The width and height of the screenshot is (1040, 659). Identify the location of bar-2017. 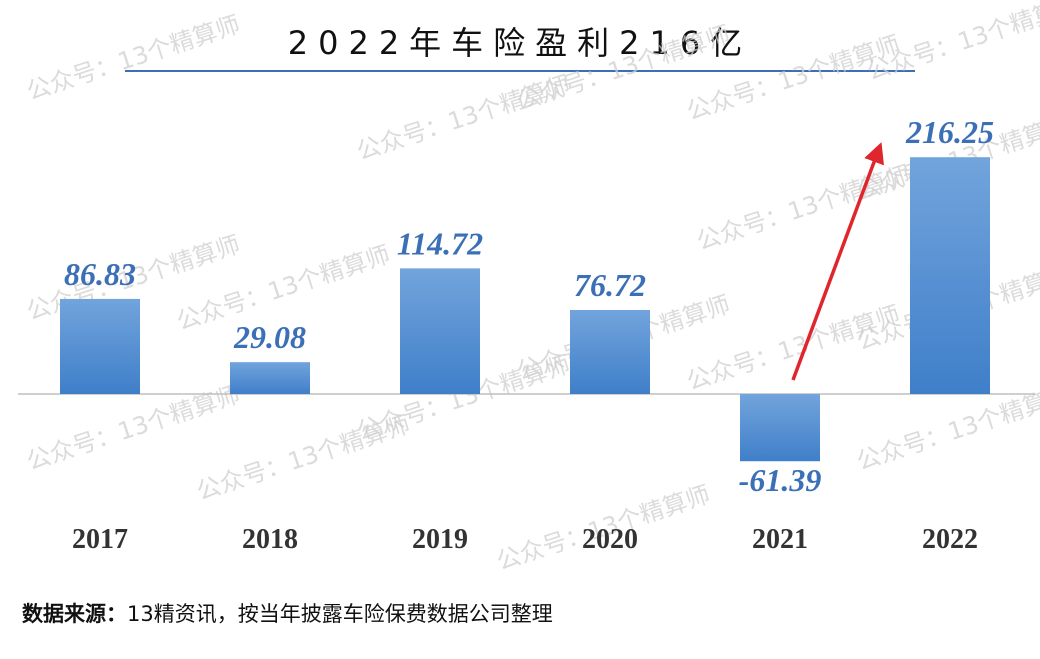
(100, 346).